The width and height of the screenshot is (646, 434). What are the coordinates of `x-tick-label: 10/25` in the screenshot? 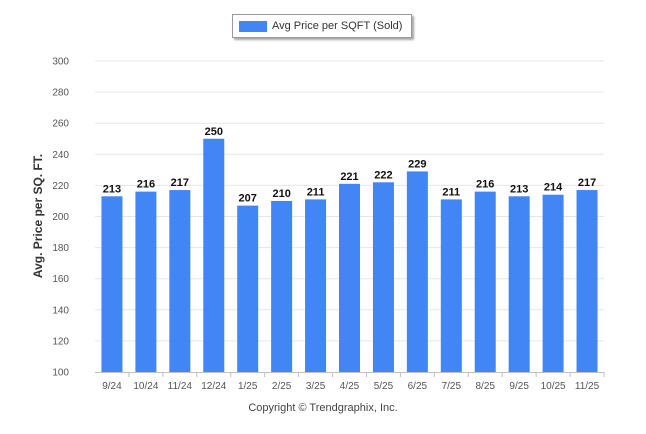 It's located at (553, 386).